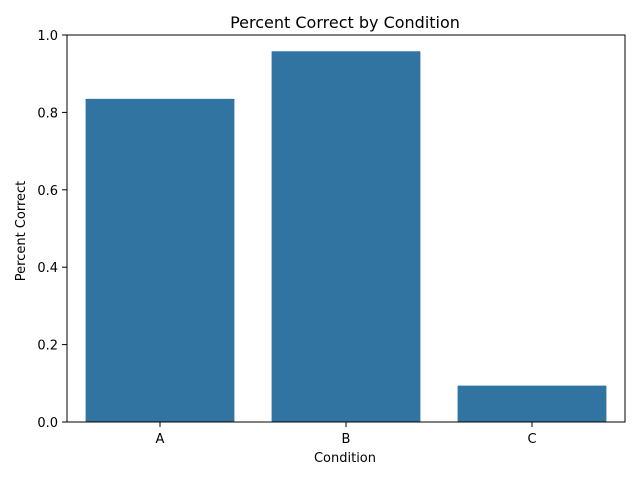 The image size is (640, 484). I want to click on y-tick-label: 0.8, so click(47, 113).